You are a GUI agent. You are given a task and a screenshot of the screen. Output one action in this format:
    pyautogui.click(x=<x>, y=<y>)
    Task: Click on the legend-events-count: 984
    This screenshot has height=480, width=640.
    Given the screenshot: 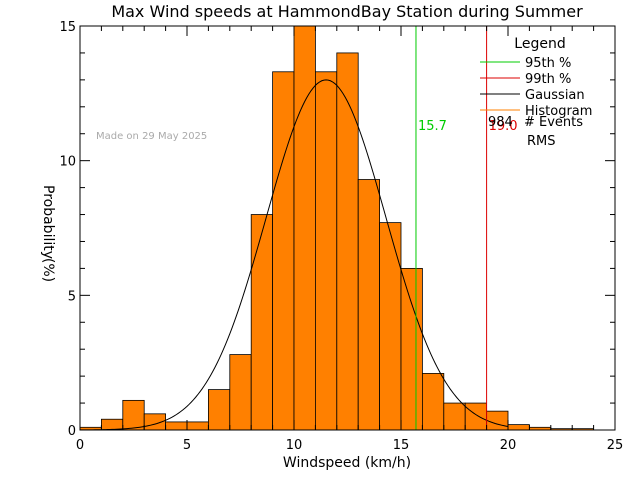 What is the action you would take?
    pyautogui.click(x=500, y=122)
    